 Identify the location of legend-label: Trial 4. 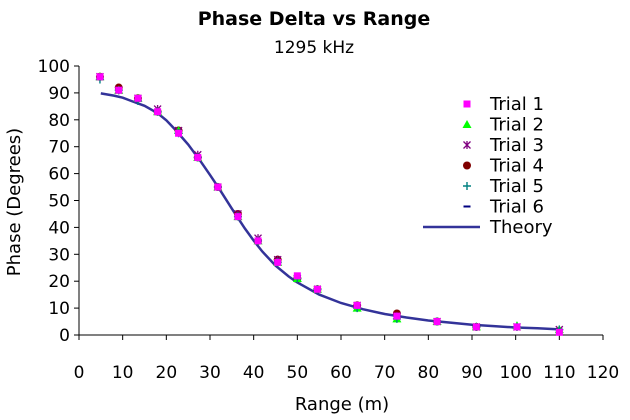
(516, 166).